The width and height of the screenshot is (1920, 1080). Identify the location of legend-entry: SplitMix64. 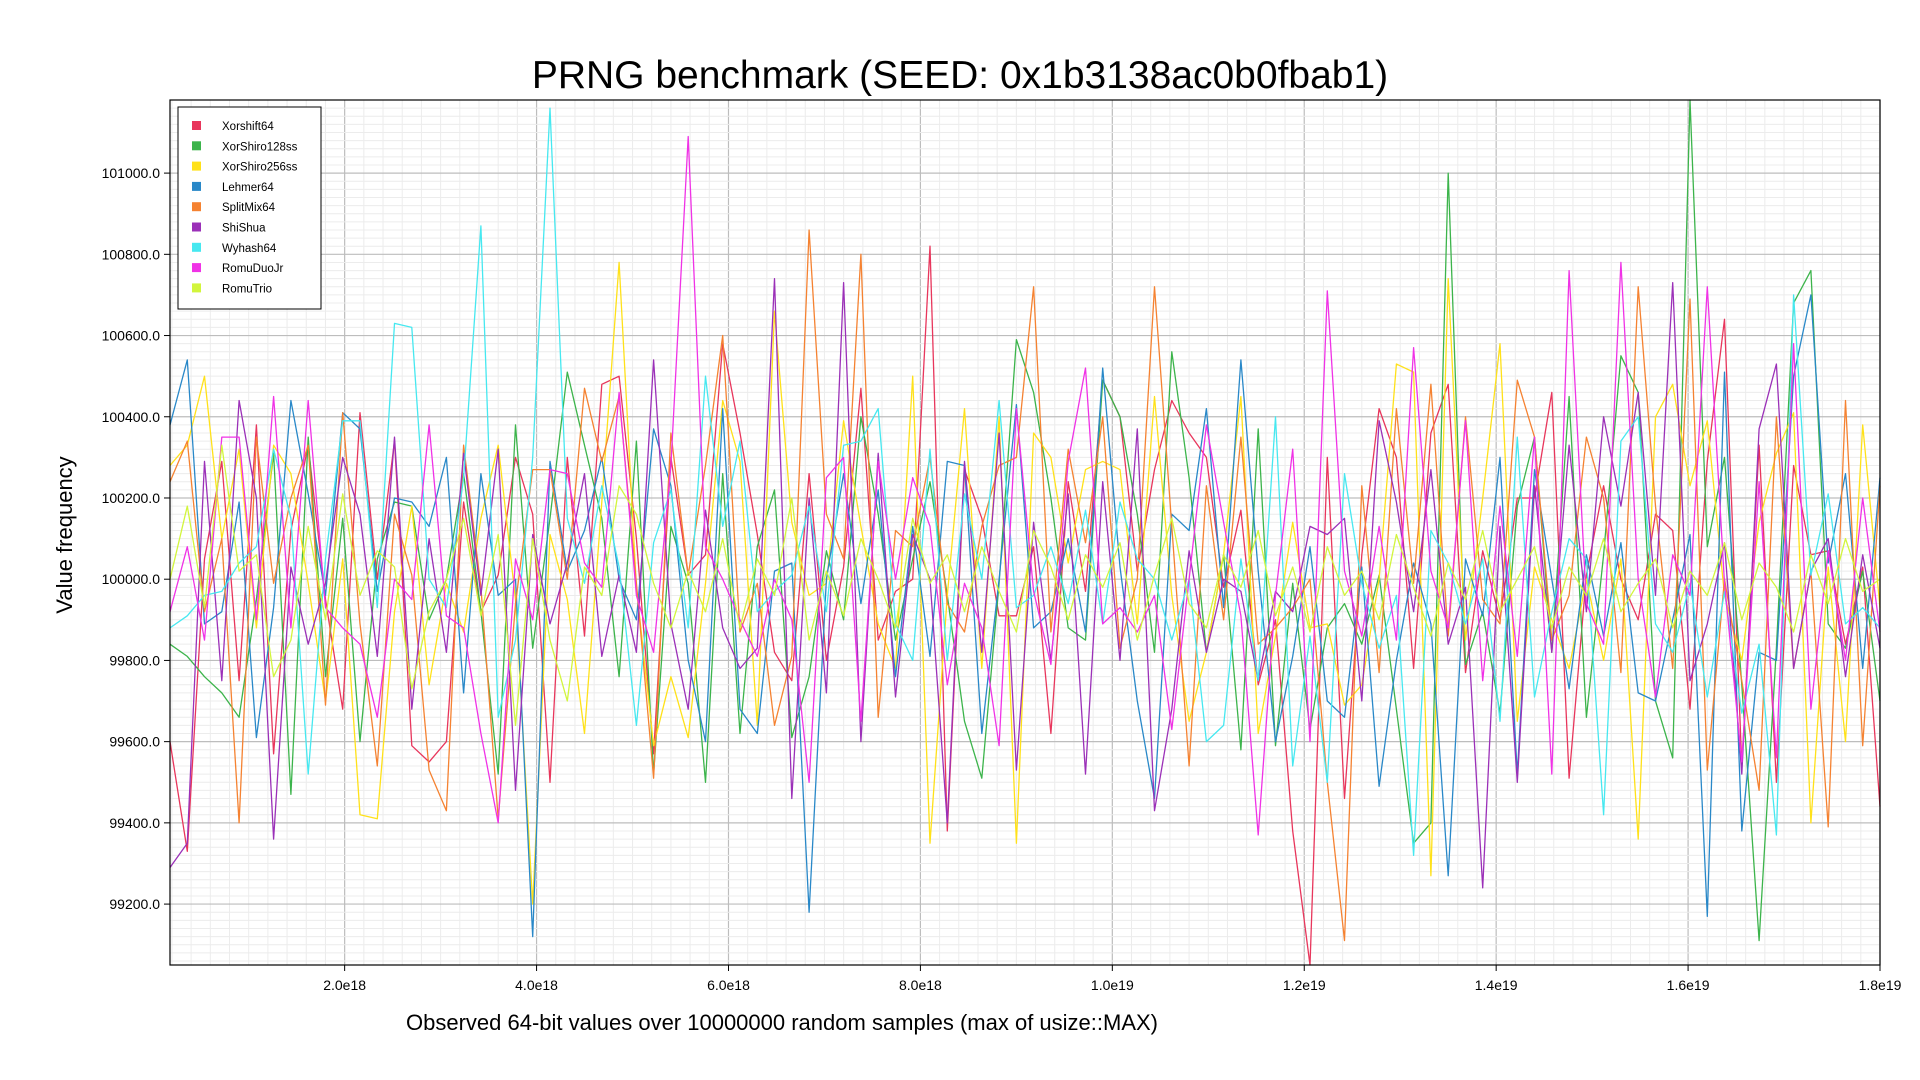
(249, 208).